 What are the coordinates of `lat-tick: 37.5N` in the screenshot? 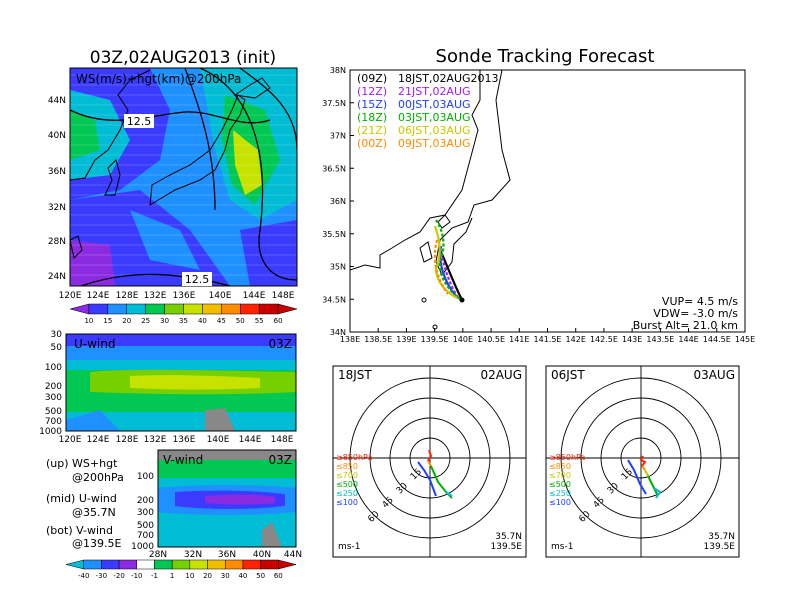 It's located at (334, 103).